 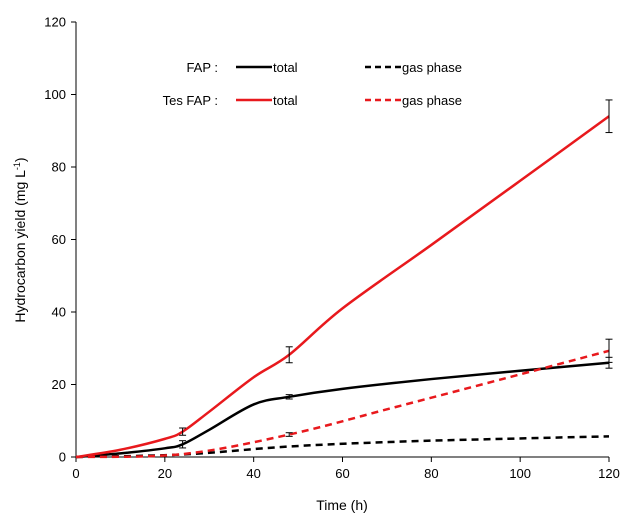 I want to click on y-axis-title: Hydrocarbon yield (mg L-1), so click(x=20, y=239).